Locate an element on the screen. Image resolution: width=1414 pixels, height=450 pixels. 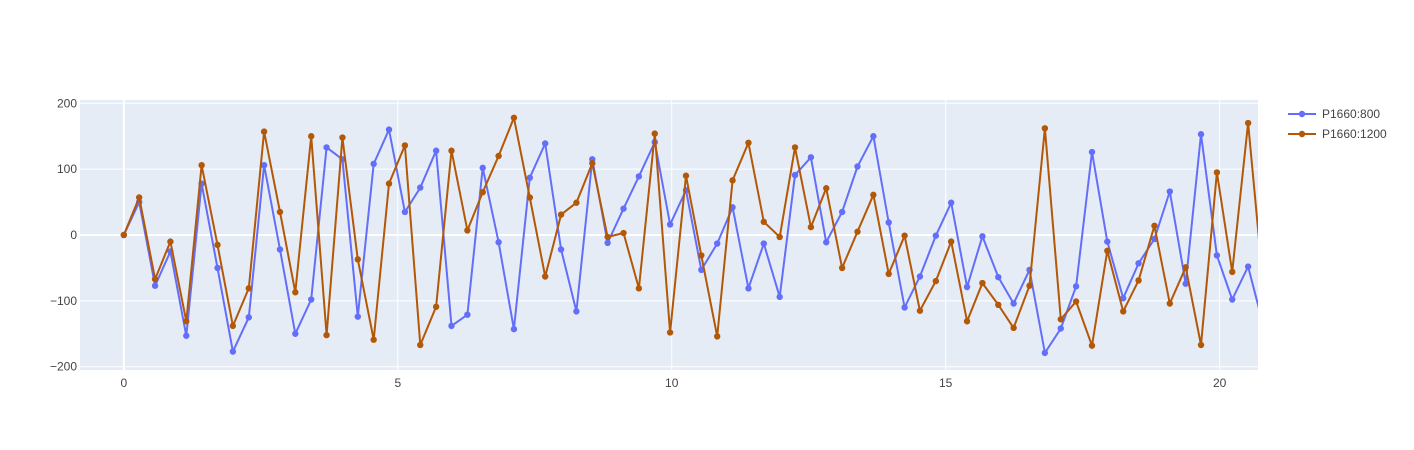
x-tick-label: 10 is located at coordinates (672, 383).